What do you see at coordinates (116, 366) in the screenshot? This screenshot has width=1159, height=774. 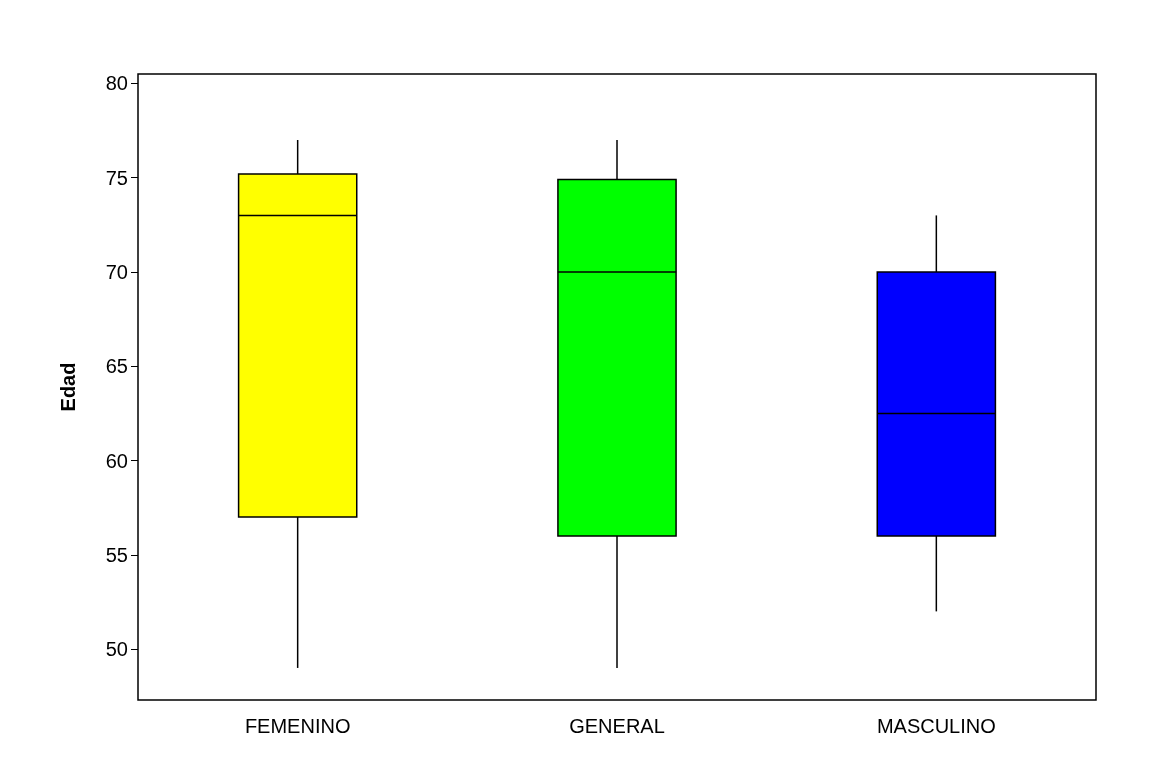 I see `y-tick-label: 65` at bounding box center [116, 366].